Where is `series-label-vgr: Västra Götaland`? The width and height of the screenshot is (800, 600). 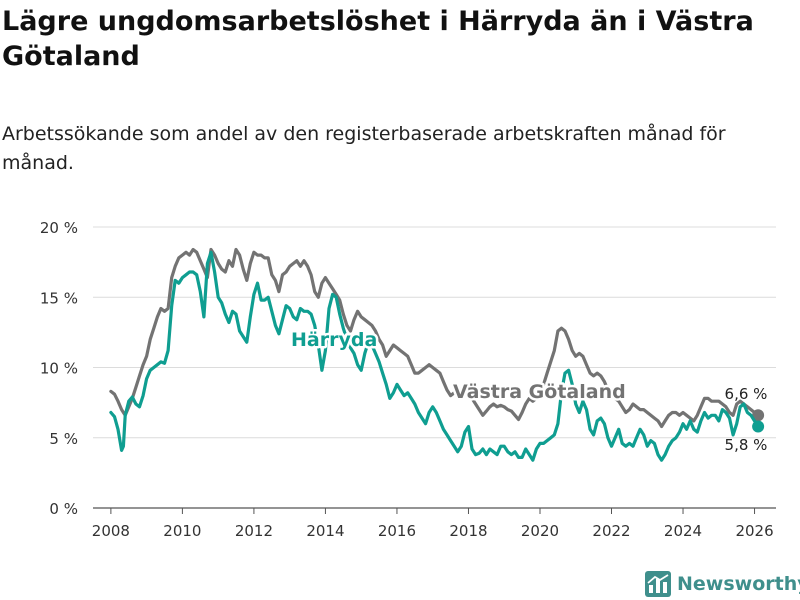 series-label-vgr: Västra Götaland is located at coordinates (539, 392).